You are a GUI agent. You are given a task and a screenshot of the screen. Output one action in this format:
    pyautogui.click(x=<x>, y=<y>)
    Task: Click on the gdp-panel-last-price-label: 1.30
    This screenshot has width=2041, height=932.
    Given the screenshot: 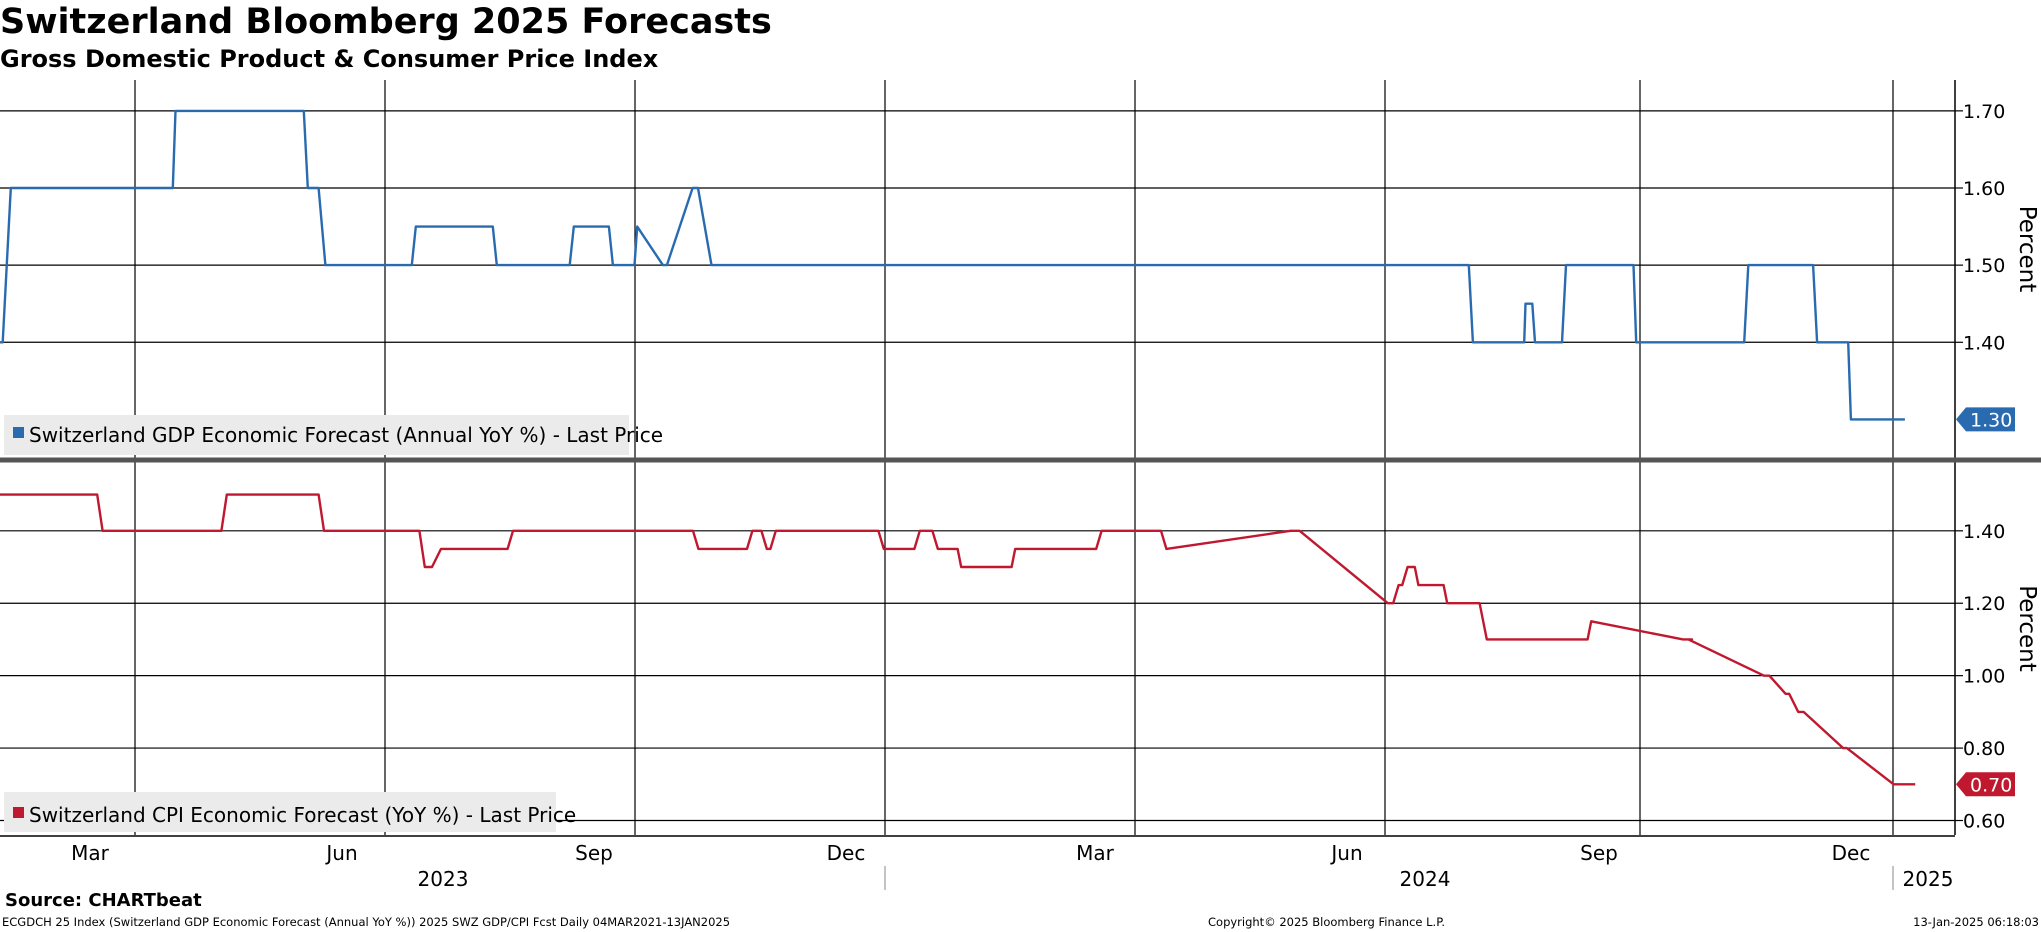 What is the action you would take?
    pyautogui.click(x=1991, y=420)
    